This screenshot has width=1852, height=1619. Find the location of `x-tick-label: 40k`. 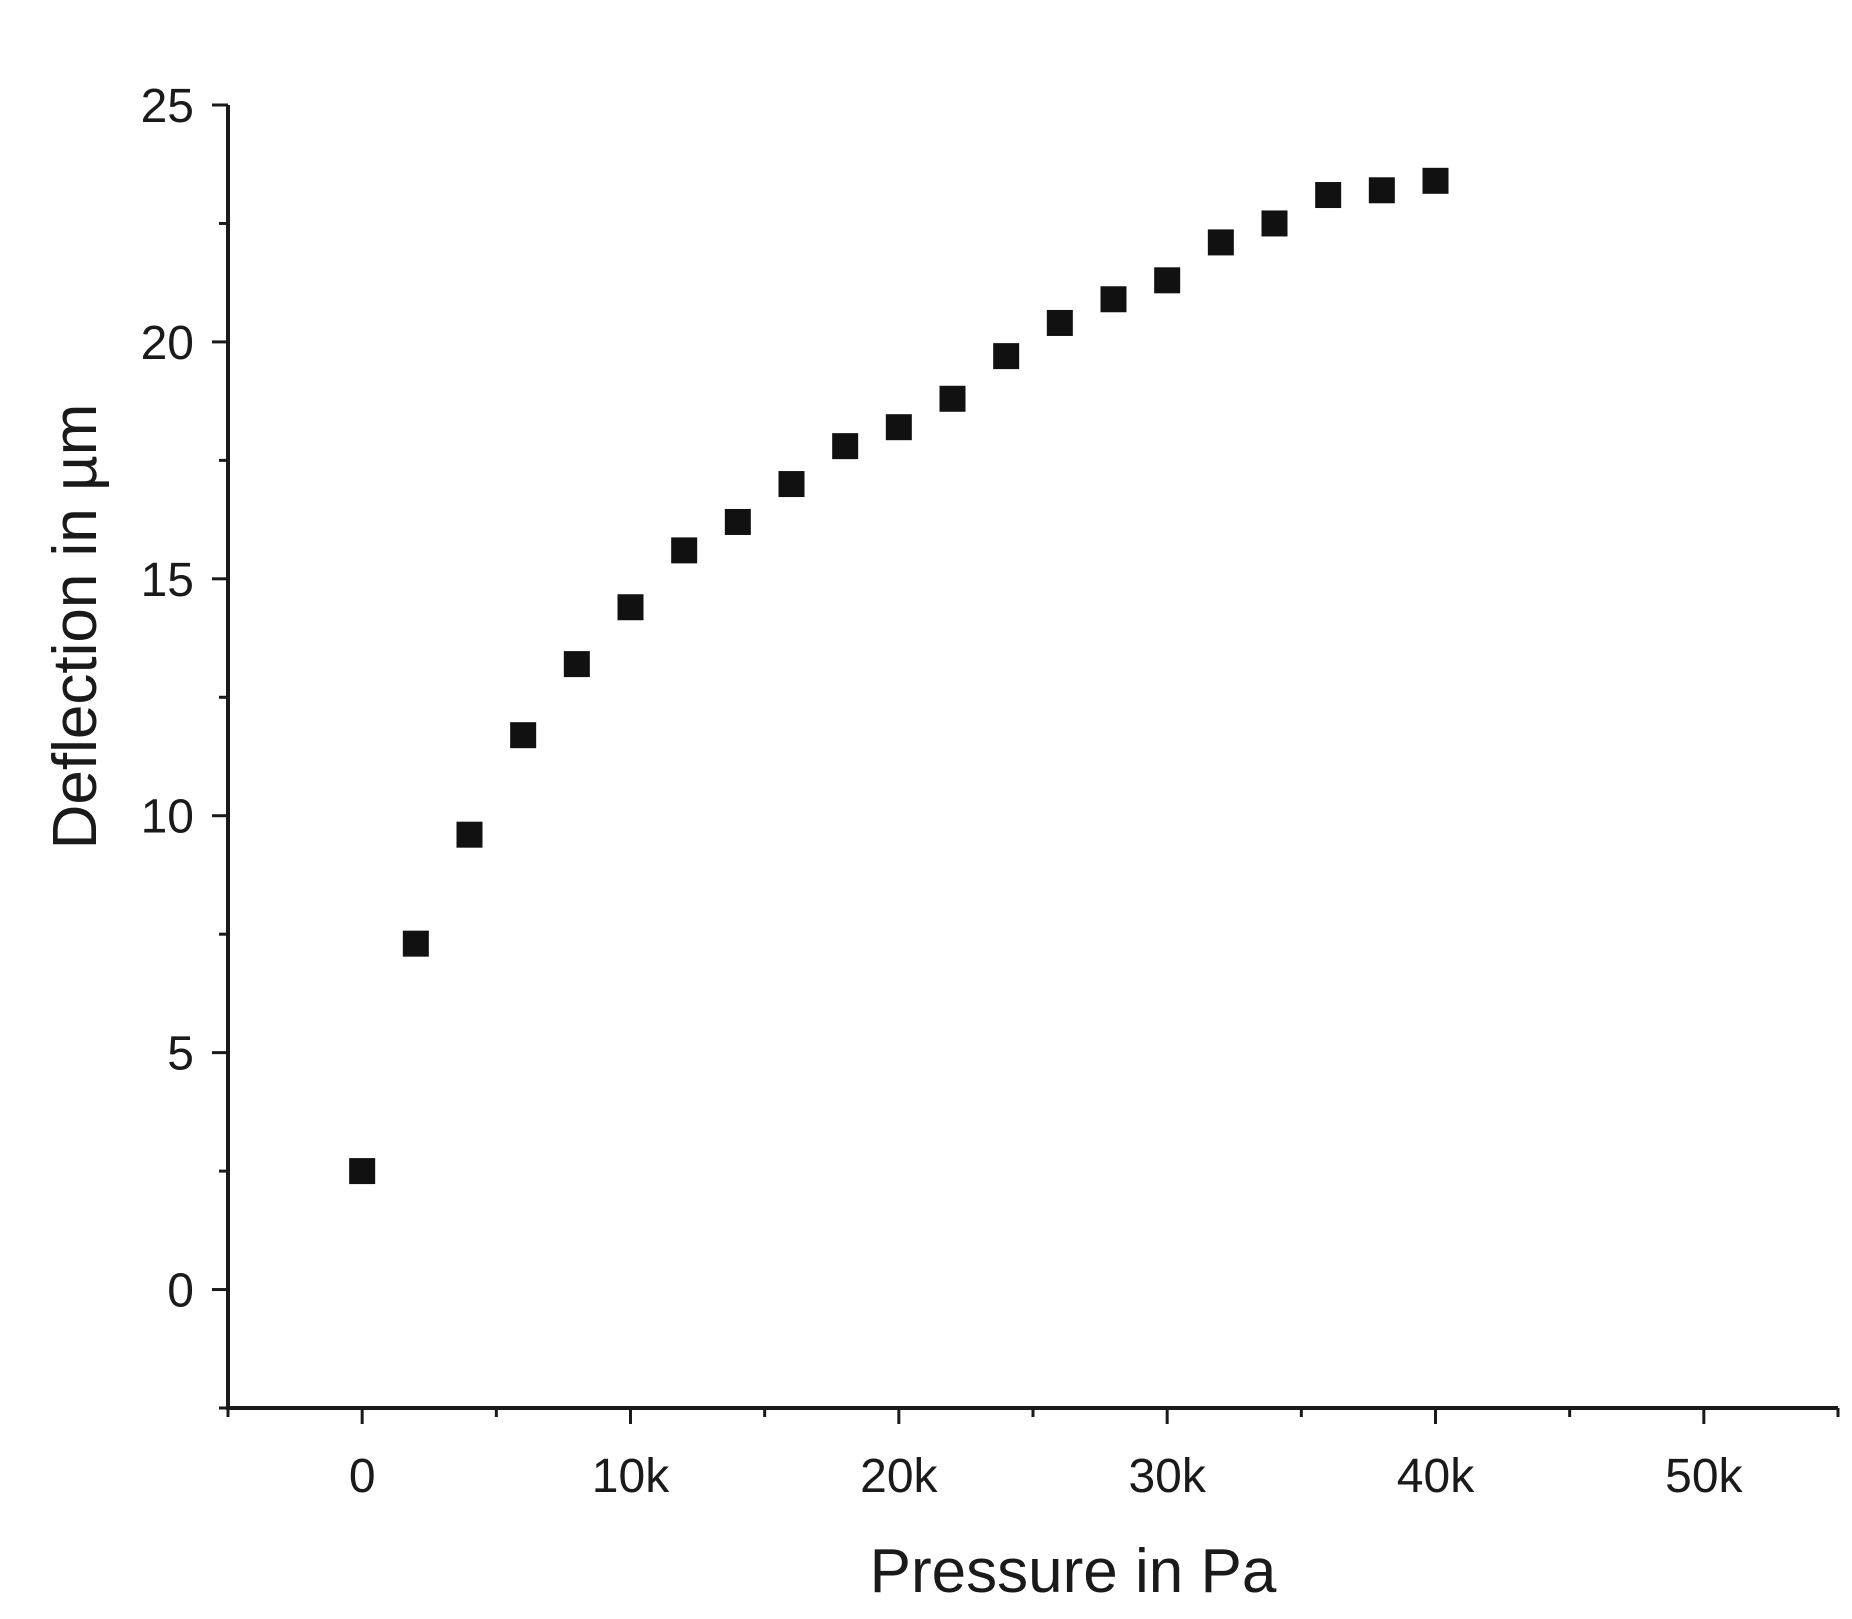

x-tick-label: 40k is located at coordinates (1436, 1476).